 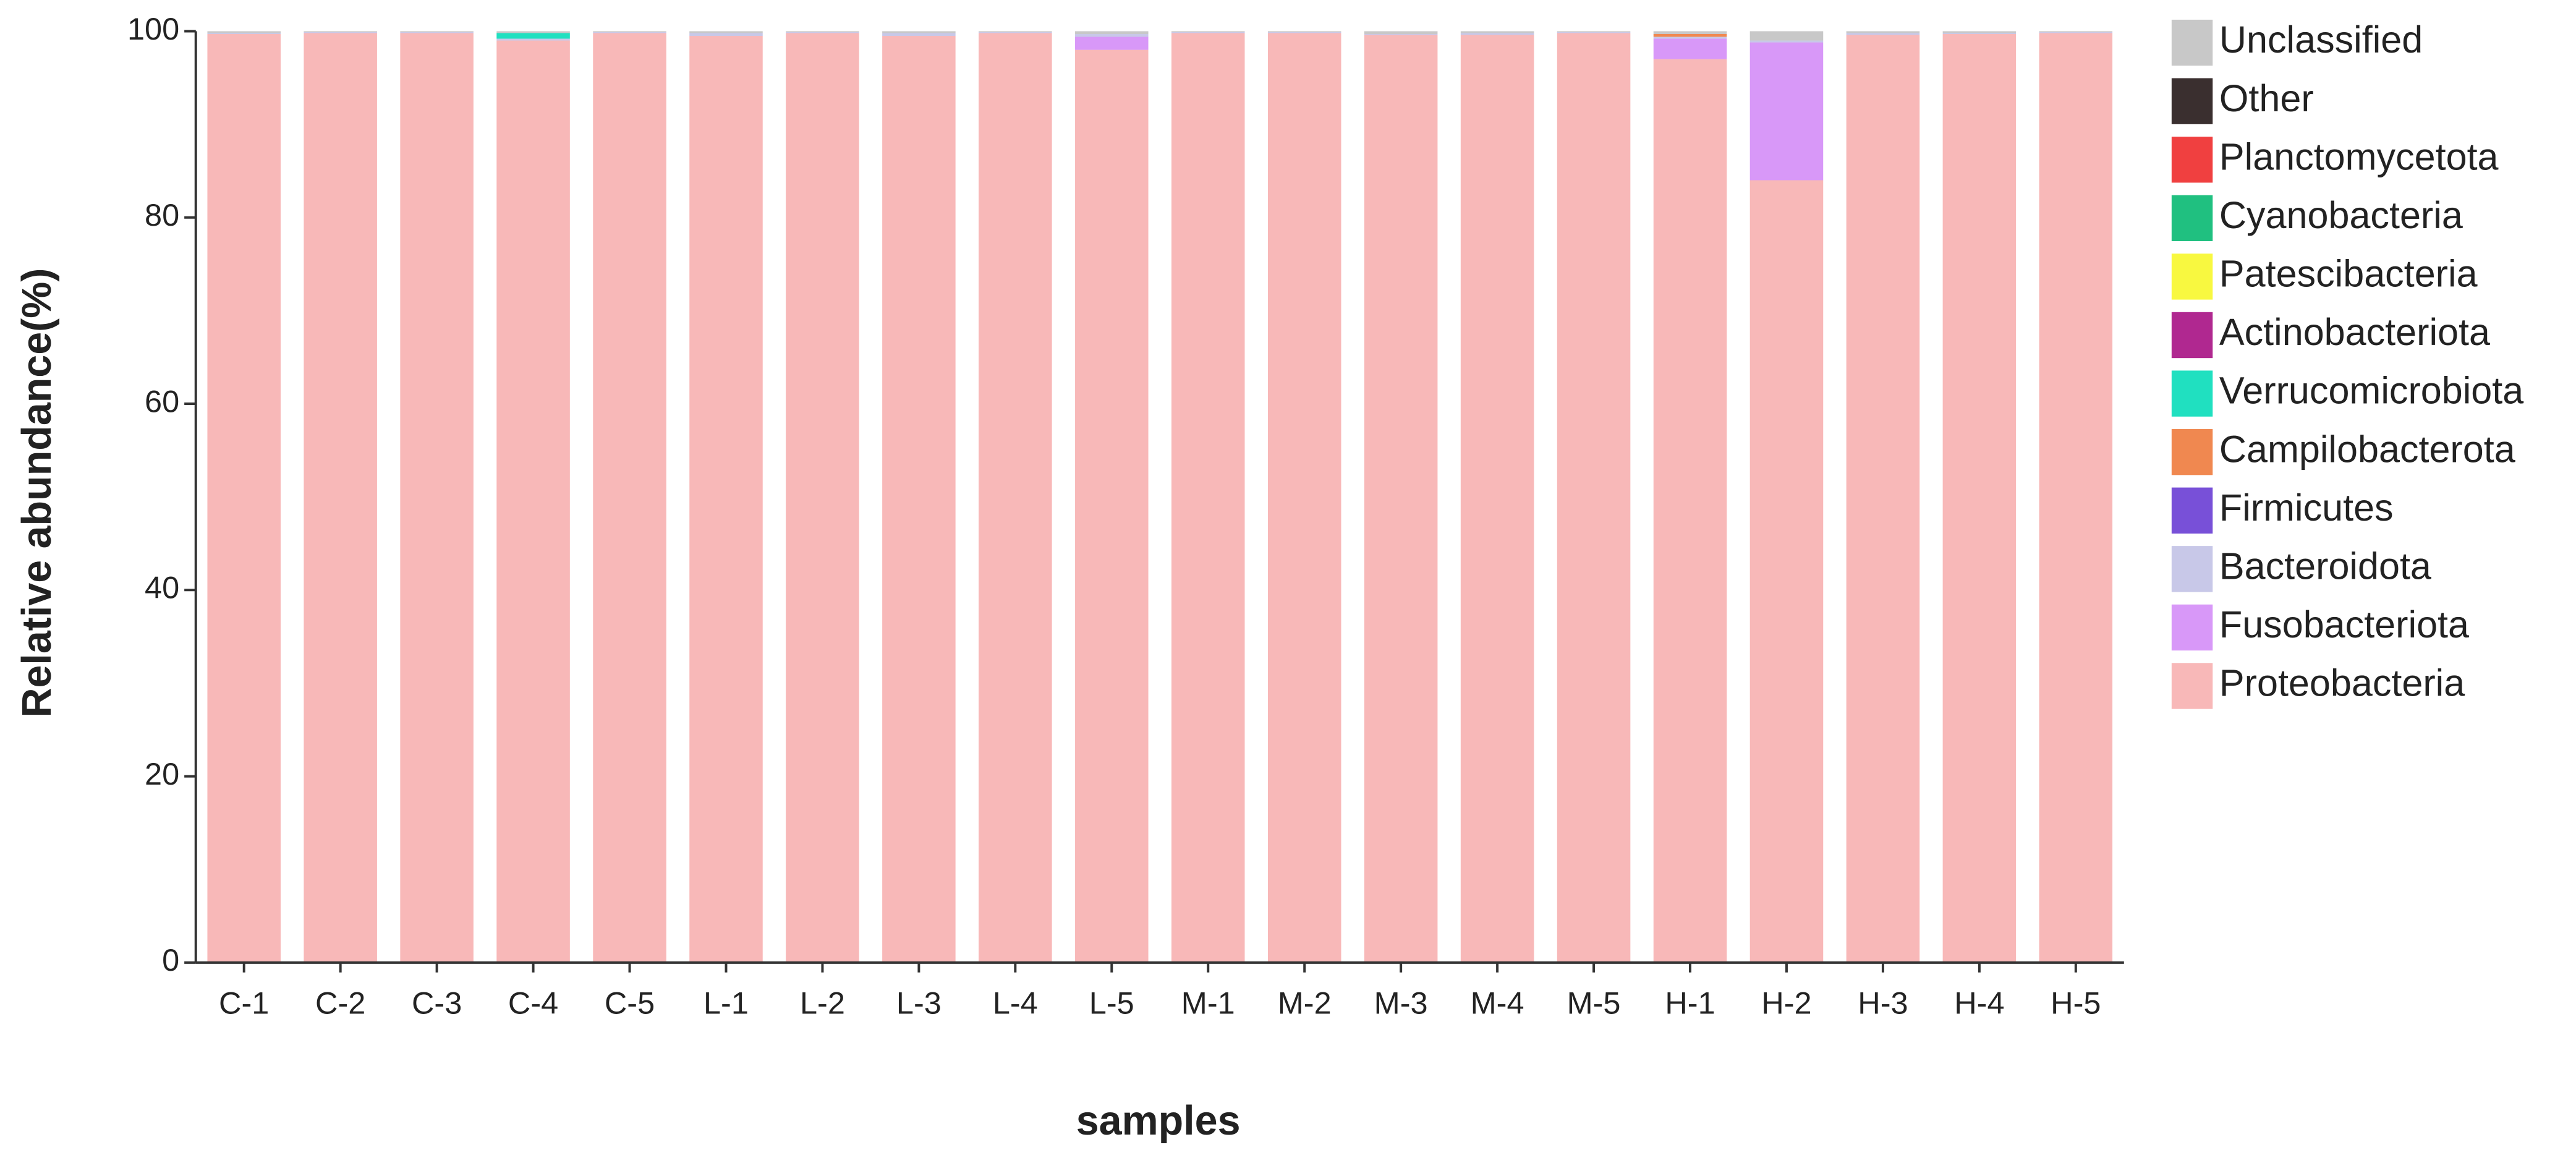 I want to click on legend-label: Actinobacteriota, so click(x=2354, y=332).